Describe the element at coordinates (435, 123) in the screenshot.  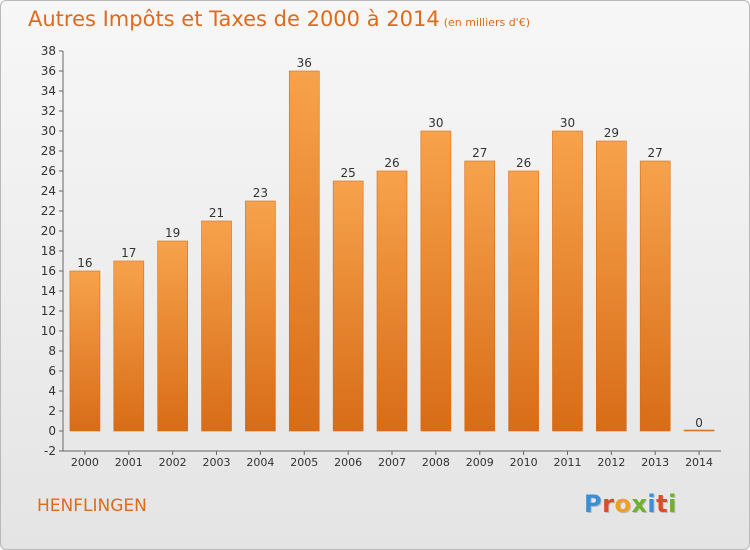
I see `data-label-2008: 30` at that location.